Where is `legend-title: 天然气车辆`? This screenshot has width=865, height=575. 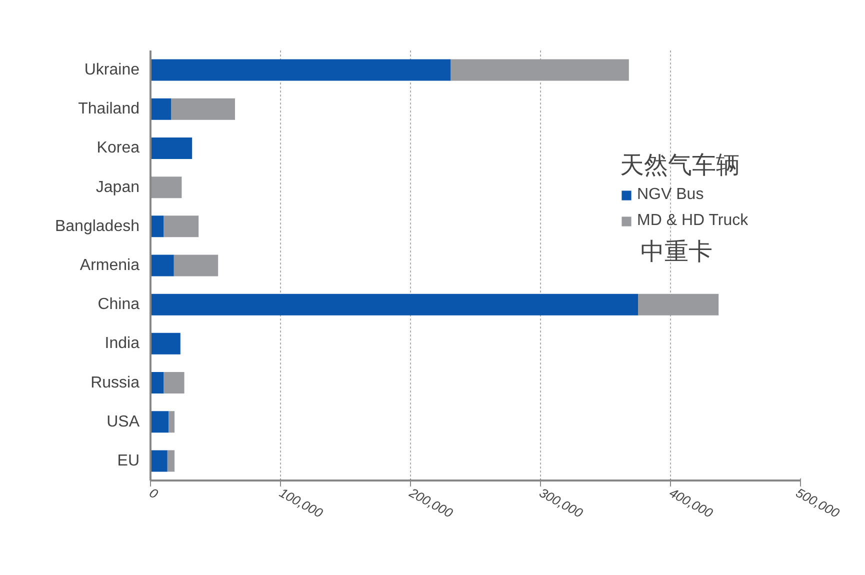 legend-title: 天然气车辆 is located at coordinates (680, 165).